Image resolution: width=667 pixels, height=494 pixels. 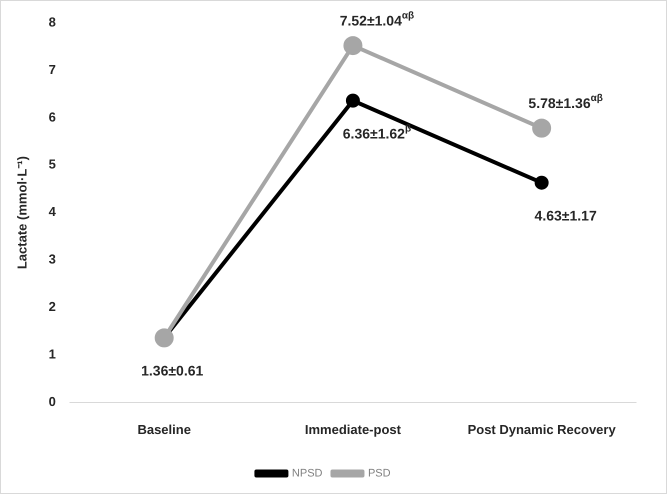 I want to click on x-tick-label: Immediate-post, so click(x=353, y=429).